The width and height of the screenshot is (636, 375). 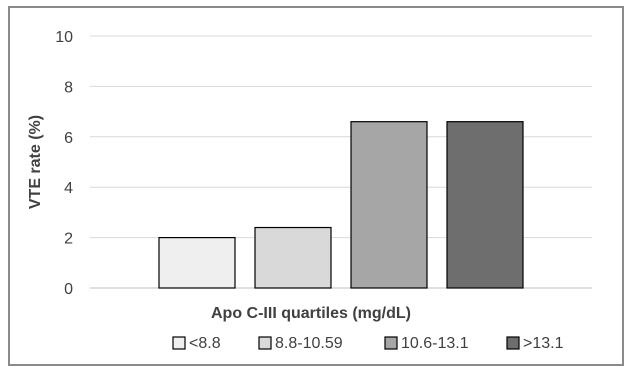 I want to click on y-tick-label: 6, so click(x=68, y=138).